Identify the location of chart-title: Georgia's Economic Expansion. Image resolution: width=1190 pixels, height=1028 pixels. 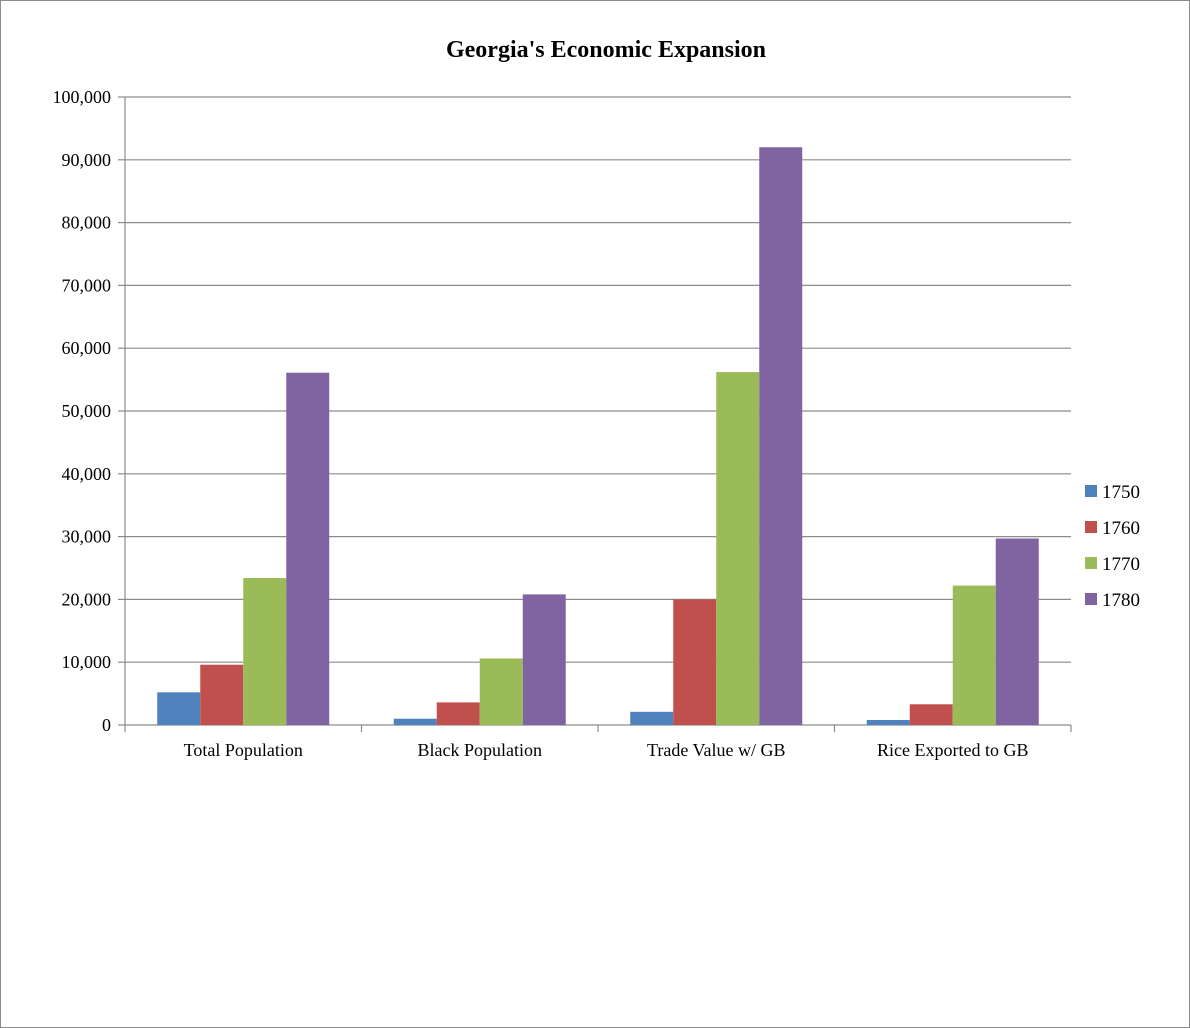
(606, 50).